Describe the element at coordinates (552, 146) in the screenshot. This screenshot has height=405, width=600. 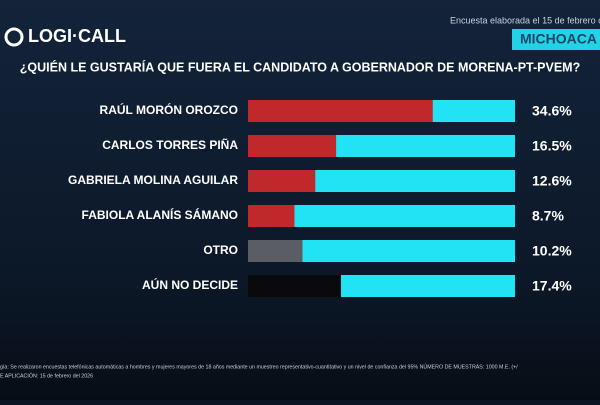
I see `value-label: 16.5%` at that location.